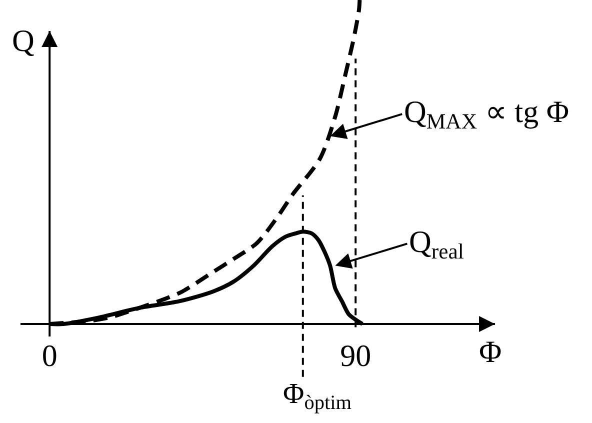 The width and height of the screenshot is (592, 423). Describe the element at coordinates (317, 396) in the screenshot. I see `ref-line-label: Φ$_{òptim}$` at that location.